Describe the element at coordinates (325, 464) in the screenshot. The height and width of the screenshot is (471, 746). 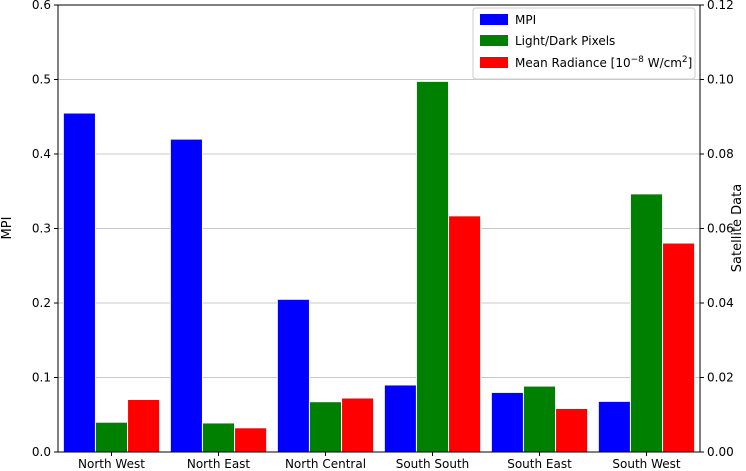
I see `x-tick-label: North Central` at that location.